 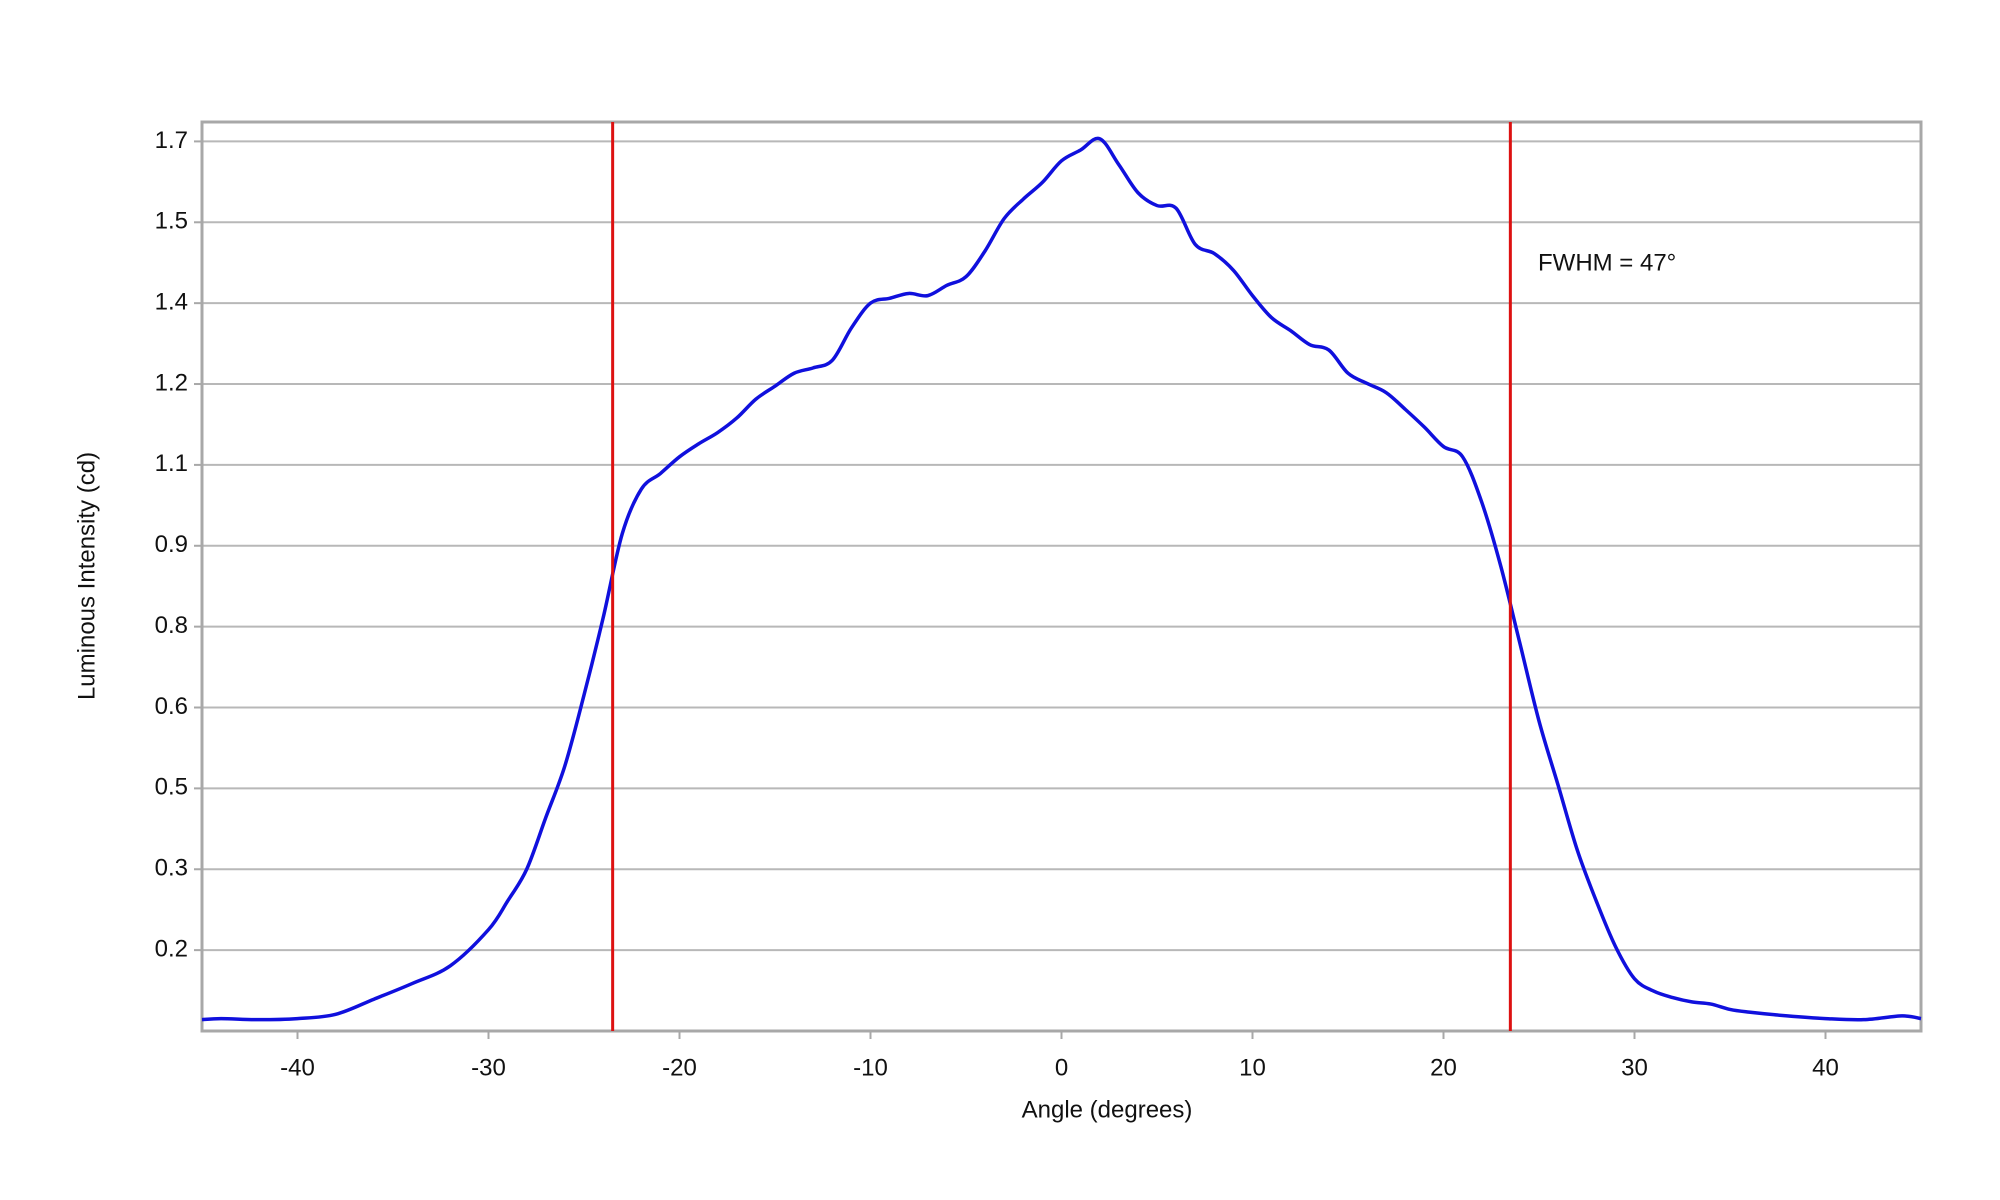 I want to click on x-tick-label: 40, so click(x=1825, y=1067).